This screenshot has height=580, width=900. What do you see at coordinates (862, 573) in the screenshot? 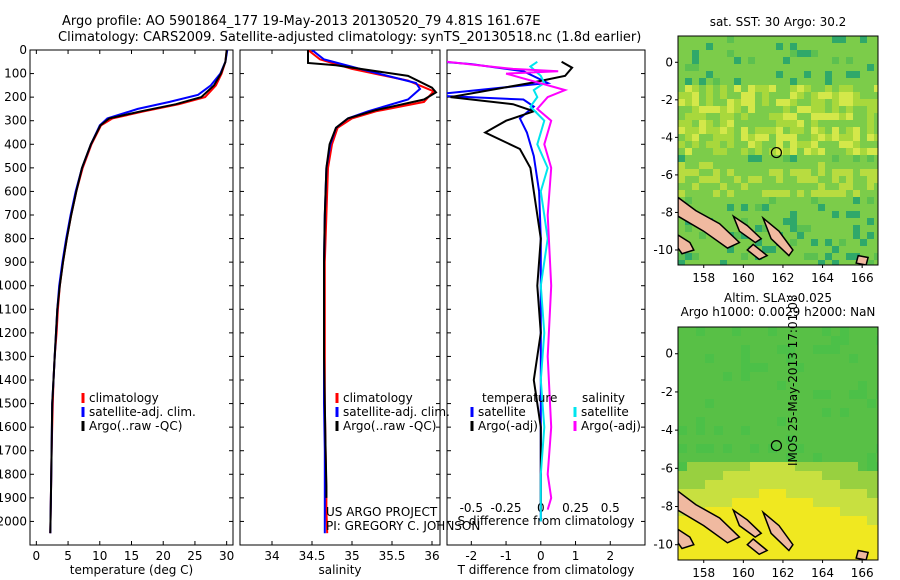
I see `map-x-tick-label: 166` at bounding box center [862, 573].